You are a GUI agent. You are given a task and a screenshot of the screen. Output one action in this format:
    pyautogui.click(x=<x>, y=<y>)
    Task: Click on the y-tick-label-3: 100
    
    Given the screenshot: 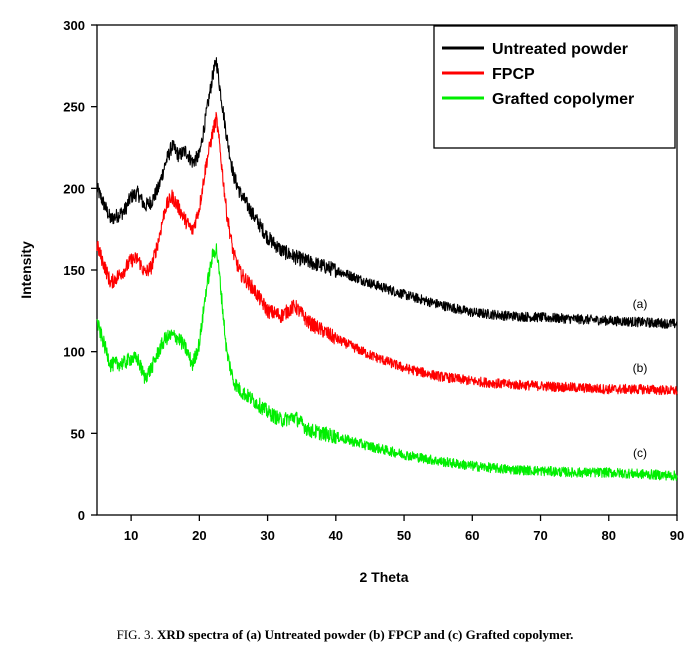 What is the action you would take?
    pyautogui.click(x=74, y=352)
    